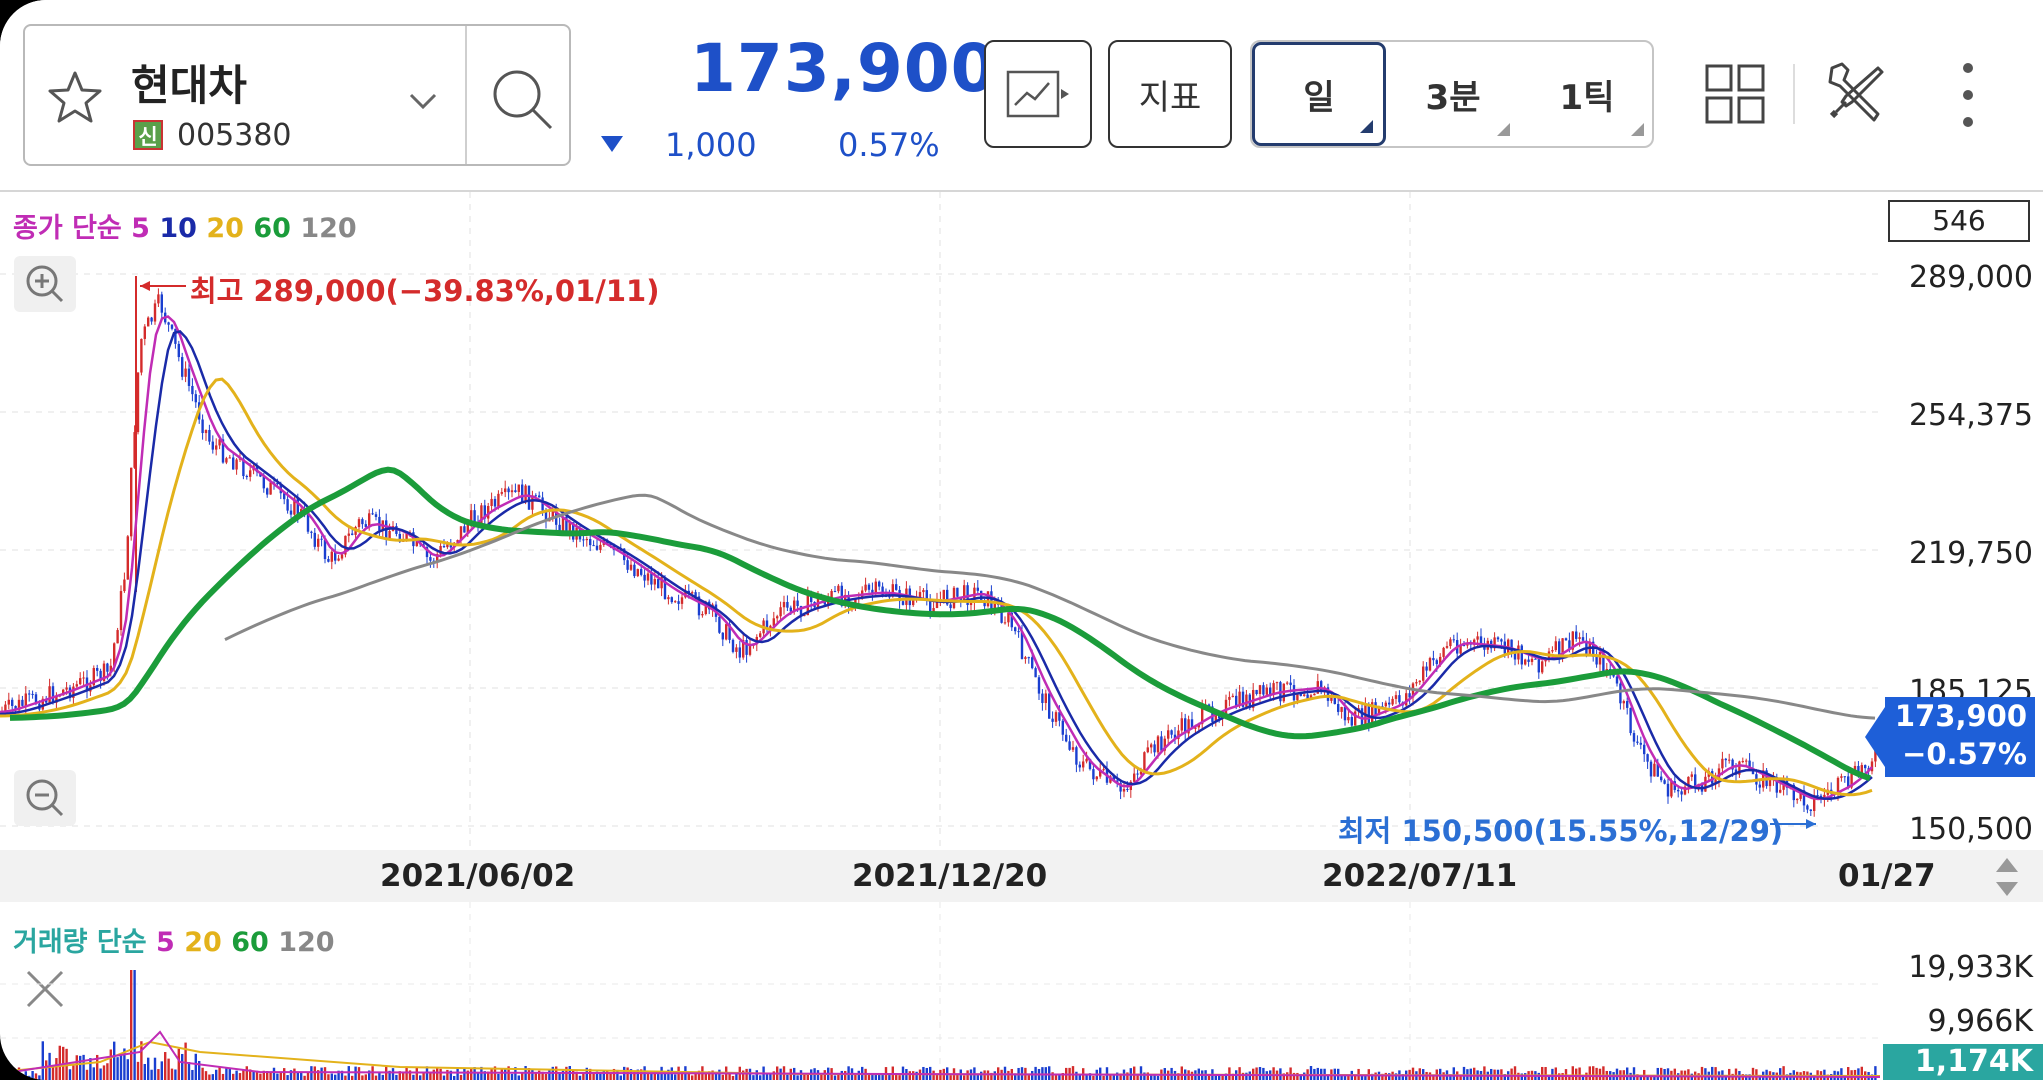  I want to click on more-vertical-icon, so click(1968, 95).